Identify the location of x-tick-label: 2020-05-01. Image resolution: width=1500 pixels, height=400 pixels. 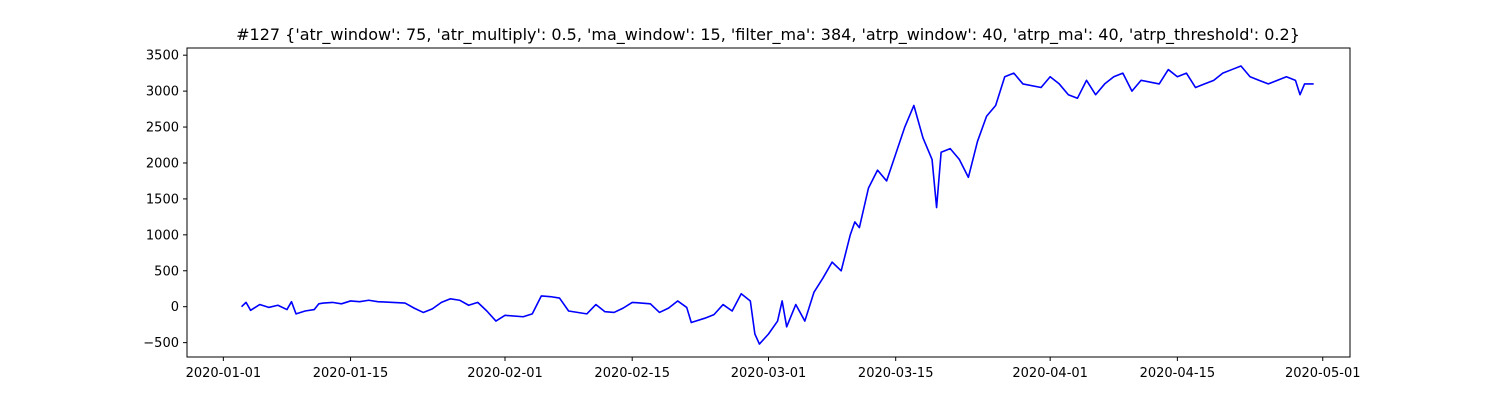
(1323, 373).